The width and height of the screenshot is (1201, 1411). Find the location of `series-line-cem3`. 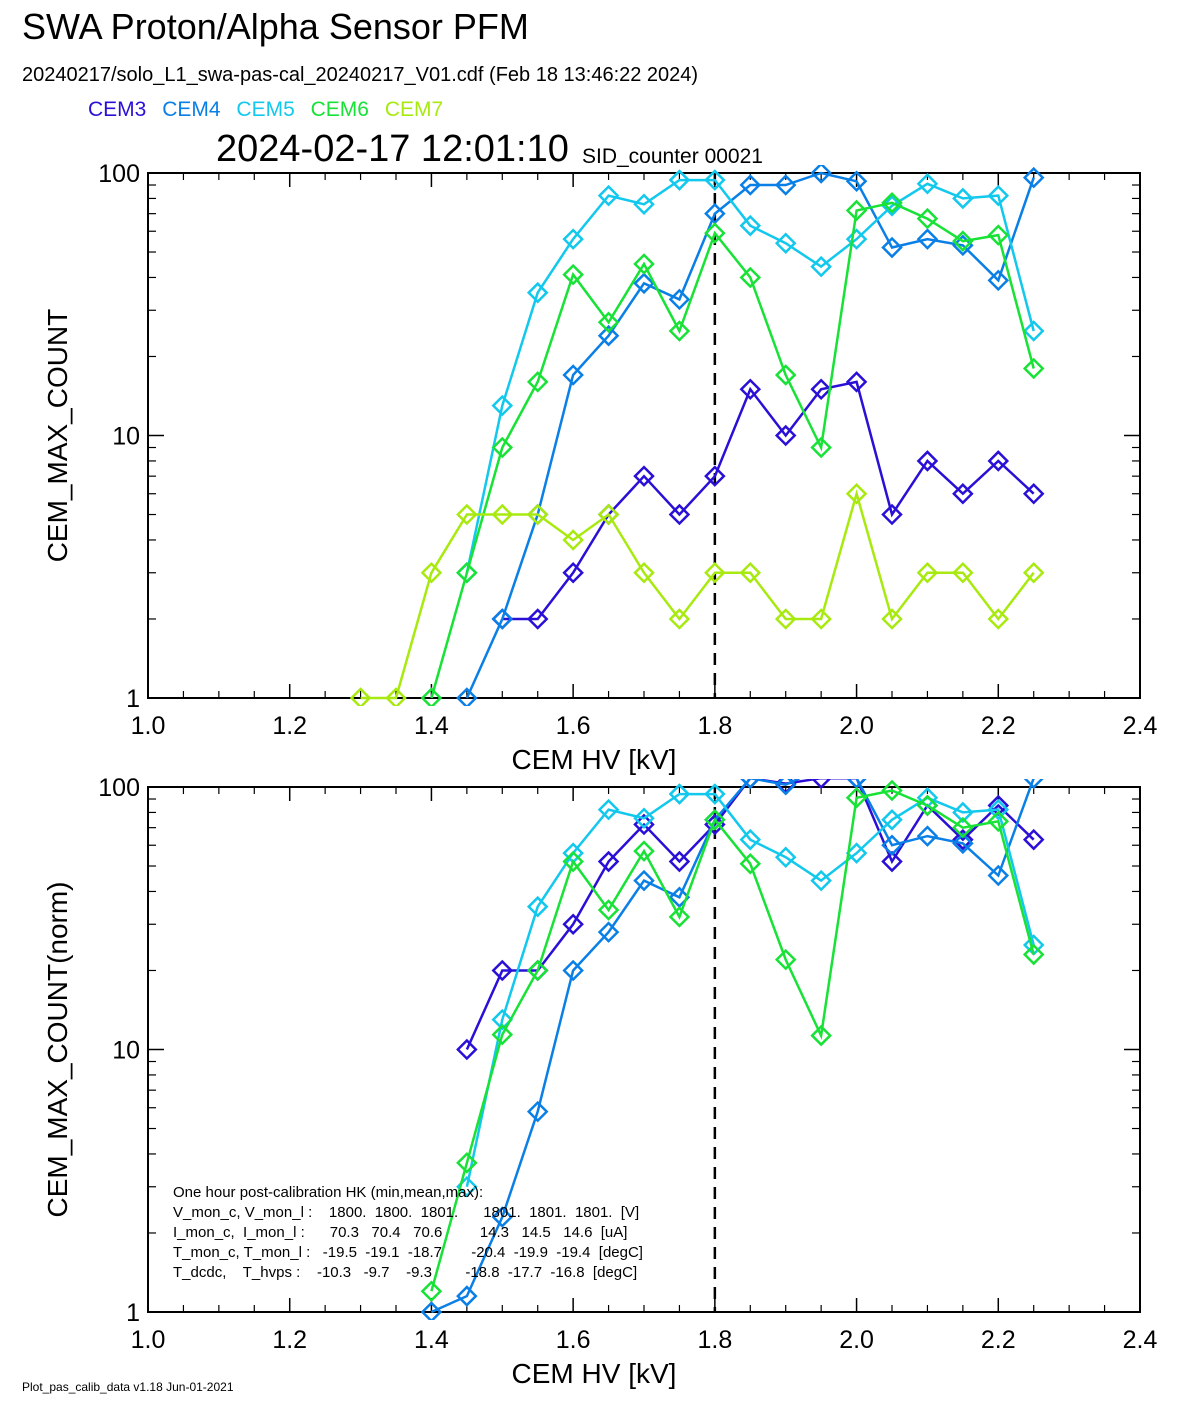

series-line-cem3 is located at coordinates (750, 915).